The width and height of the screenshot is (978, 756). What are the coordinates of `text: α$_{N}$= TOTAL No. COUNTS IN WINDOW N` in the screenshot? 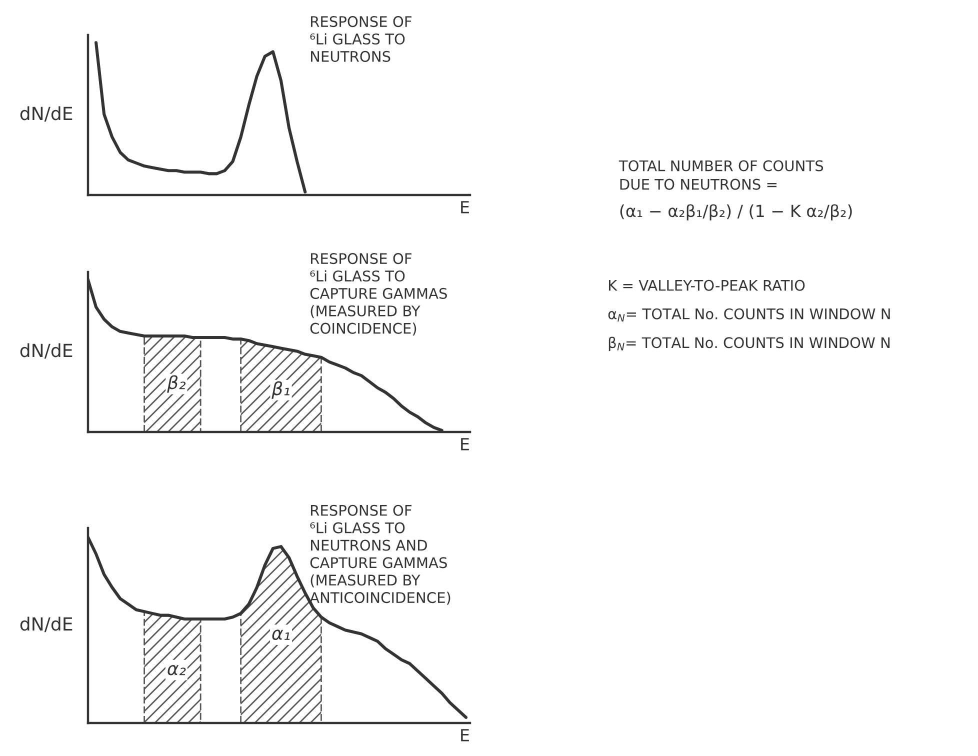 It's located at (749, 315).